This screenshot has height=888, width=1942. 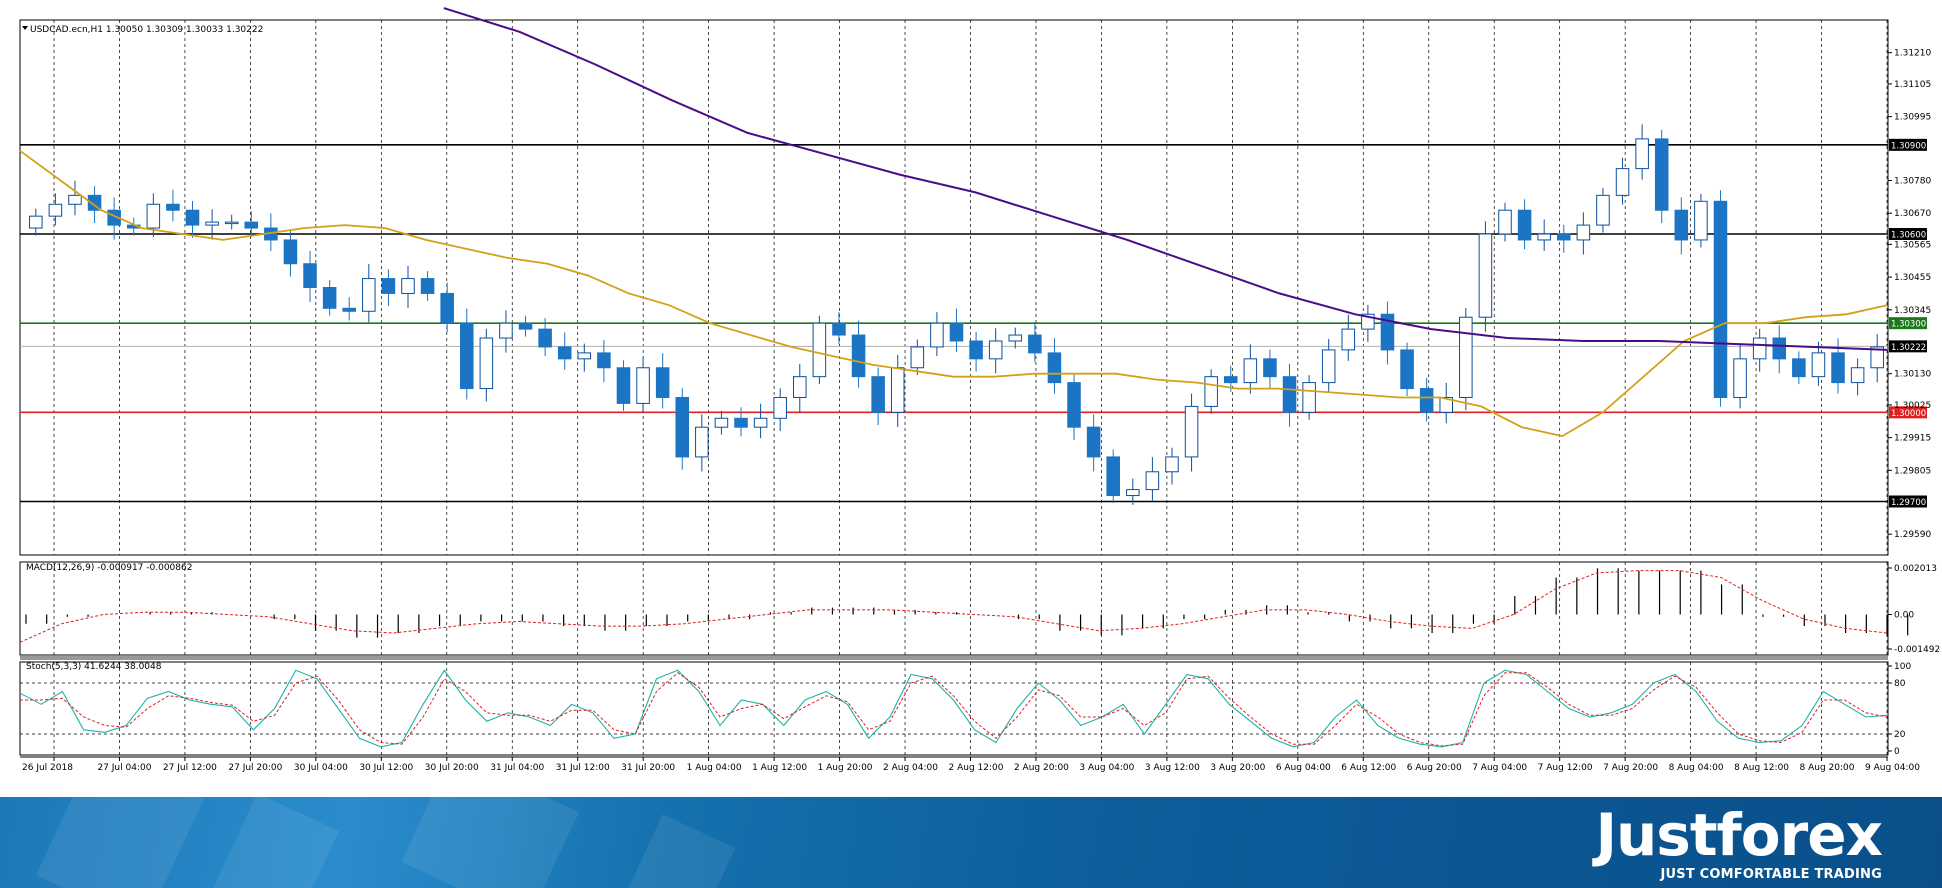 I want to click on price-tick-label: 1.30455, so click(x=1912, y=278).